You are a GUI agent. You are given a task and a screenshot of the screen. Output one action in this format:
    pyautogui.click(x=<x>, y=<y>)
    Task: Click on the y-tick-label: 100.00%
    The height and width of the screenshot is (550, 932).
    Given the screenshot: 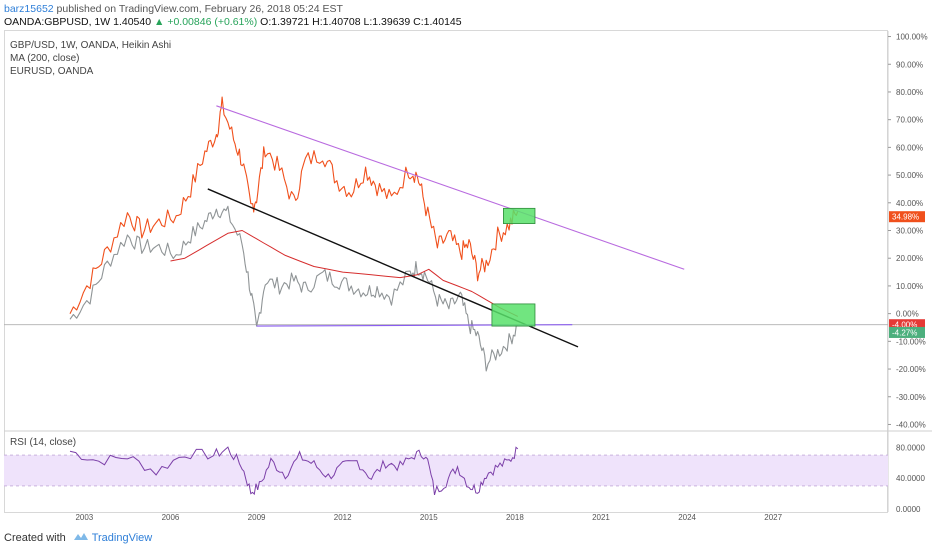 What is the action you would take?
    pyautogui.click(x=912, y=37)
    